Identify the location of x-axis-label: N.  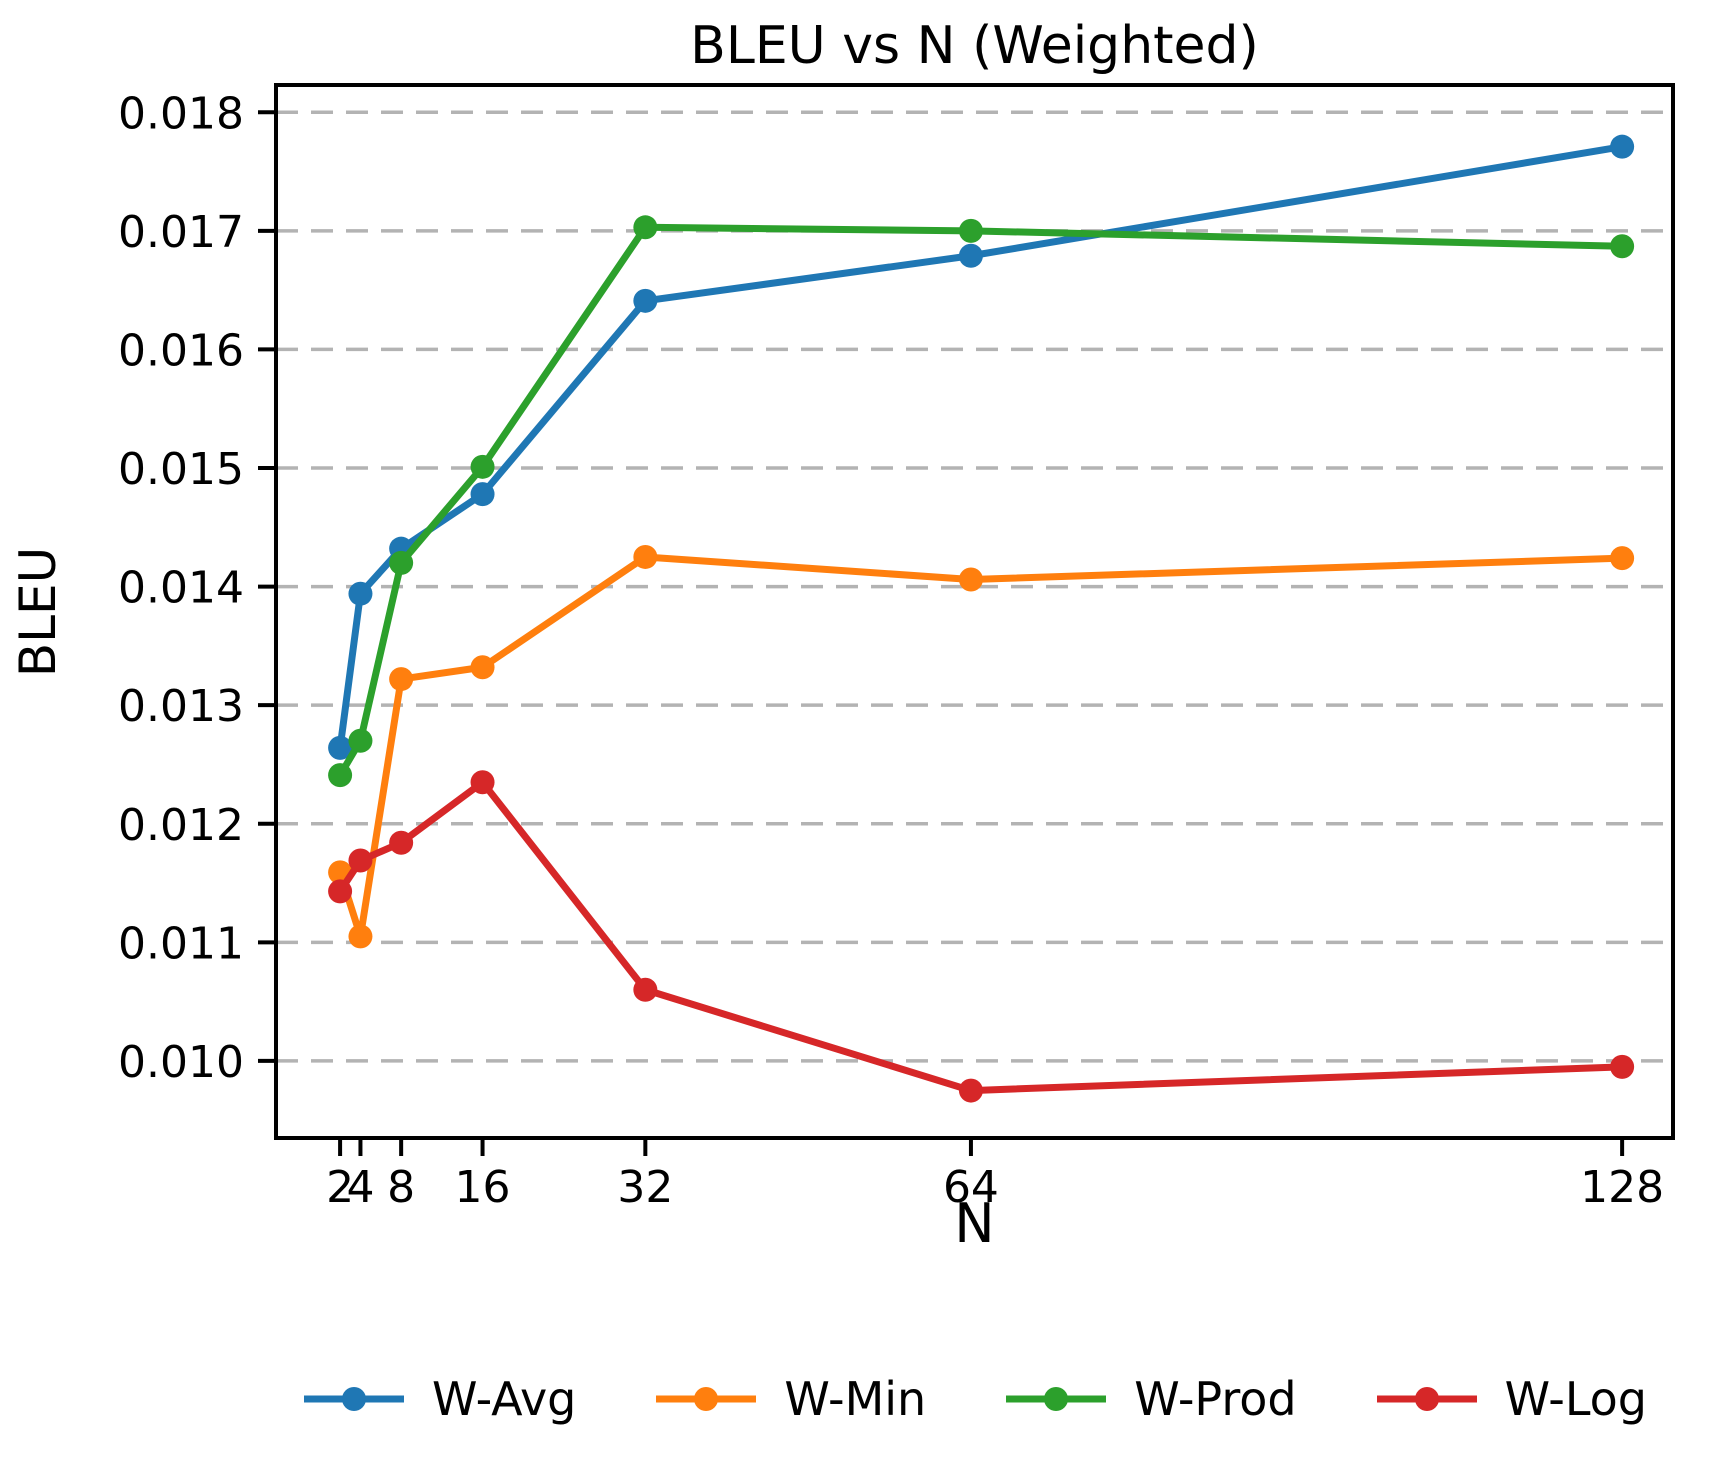
(974, 1223).